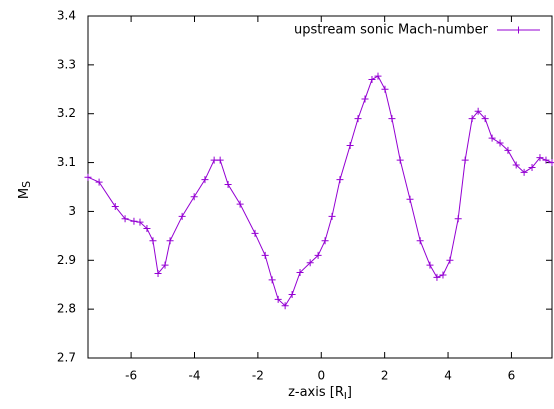  I want to click on y-axis-label: MS, so click(25, 190).